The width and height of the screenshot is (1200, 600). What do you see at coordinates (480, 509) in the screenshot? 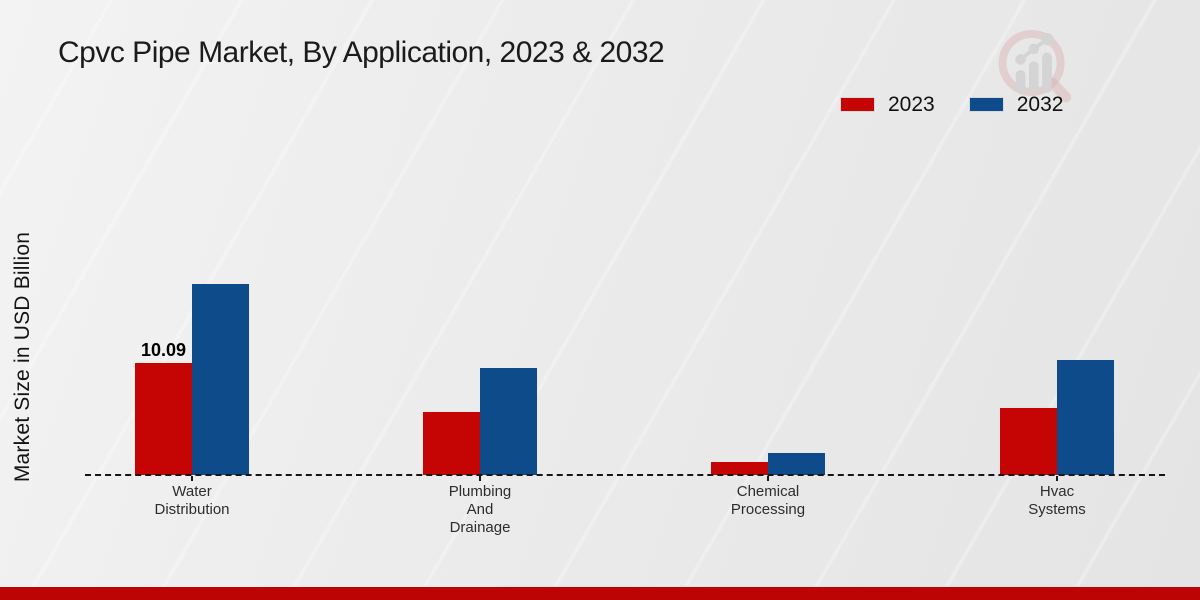
I see `category-label: Plumbing And Drainage` at bounding box center [480, 509].